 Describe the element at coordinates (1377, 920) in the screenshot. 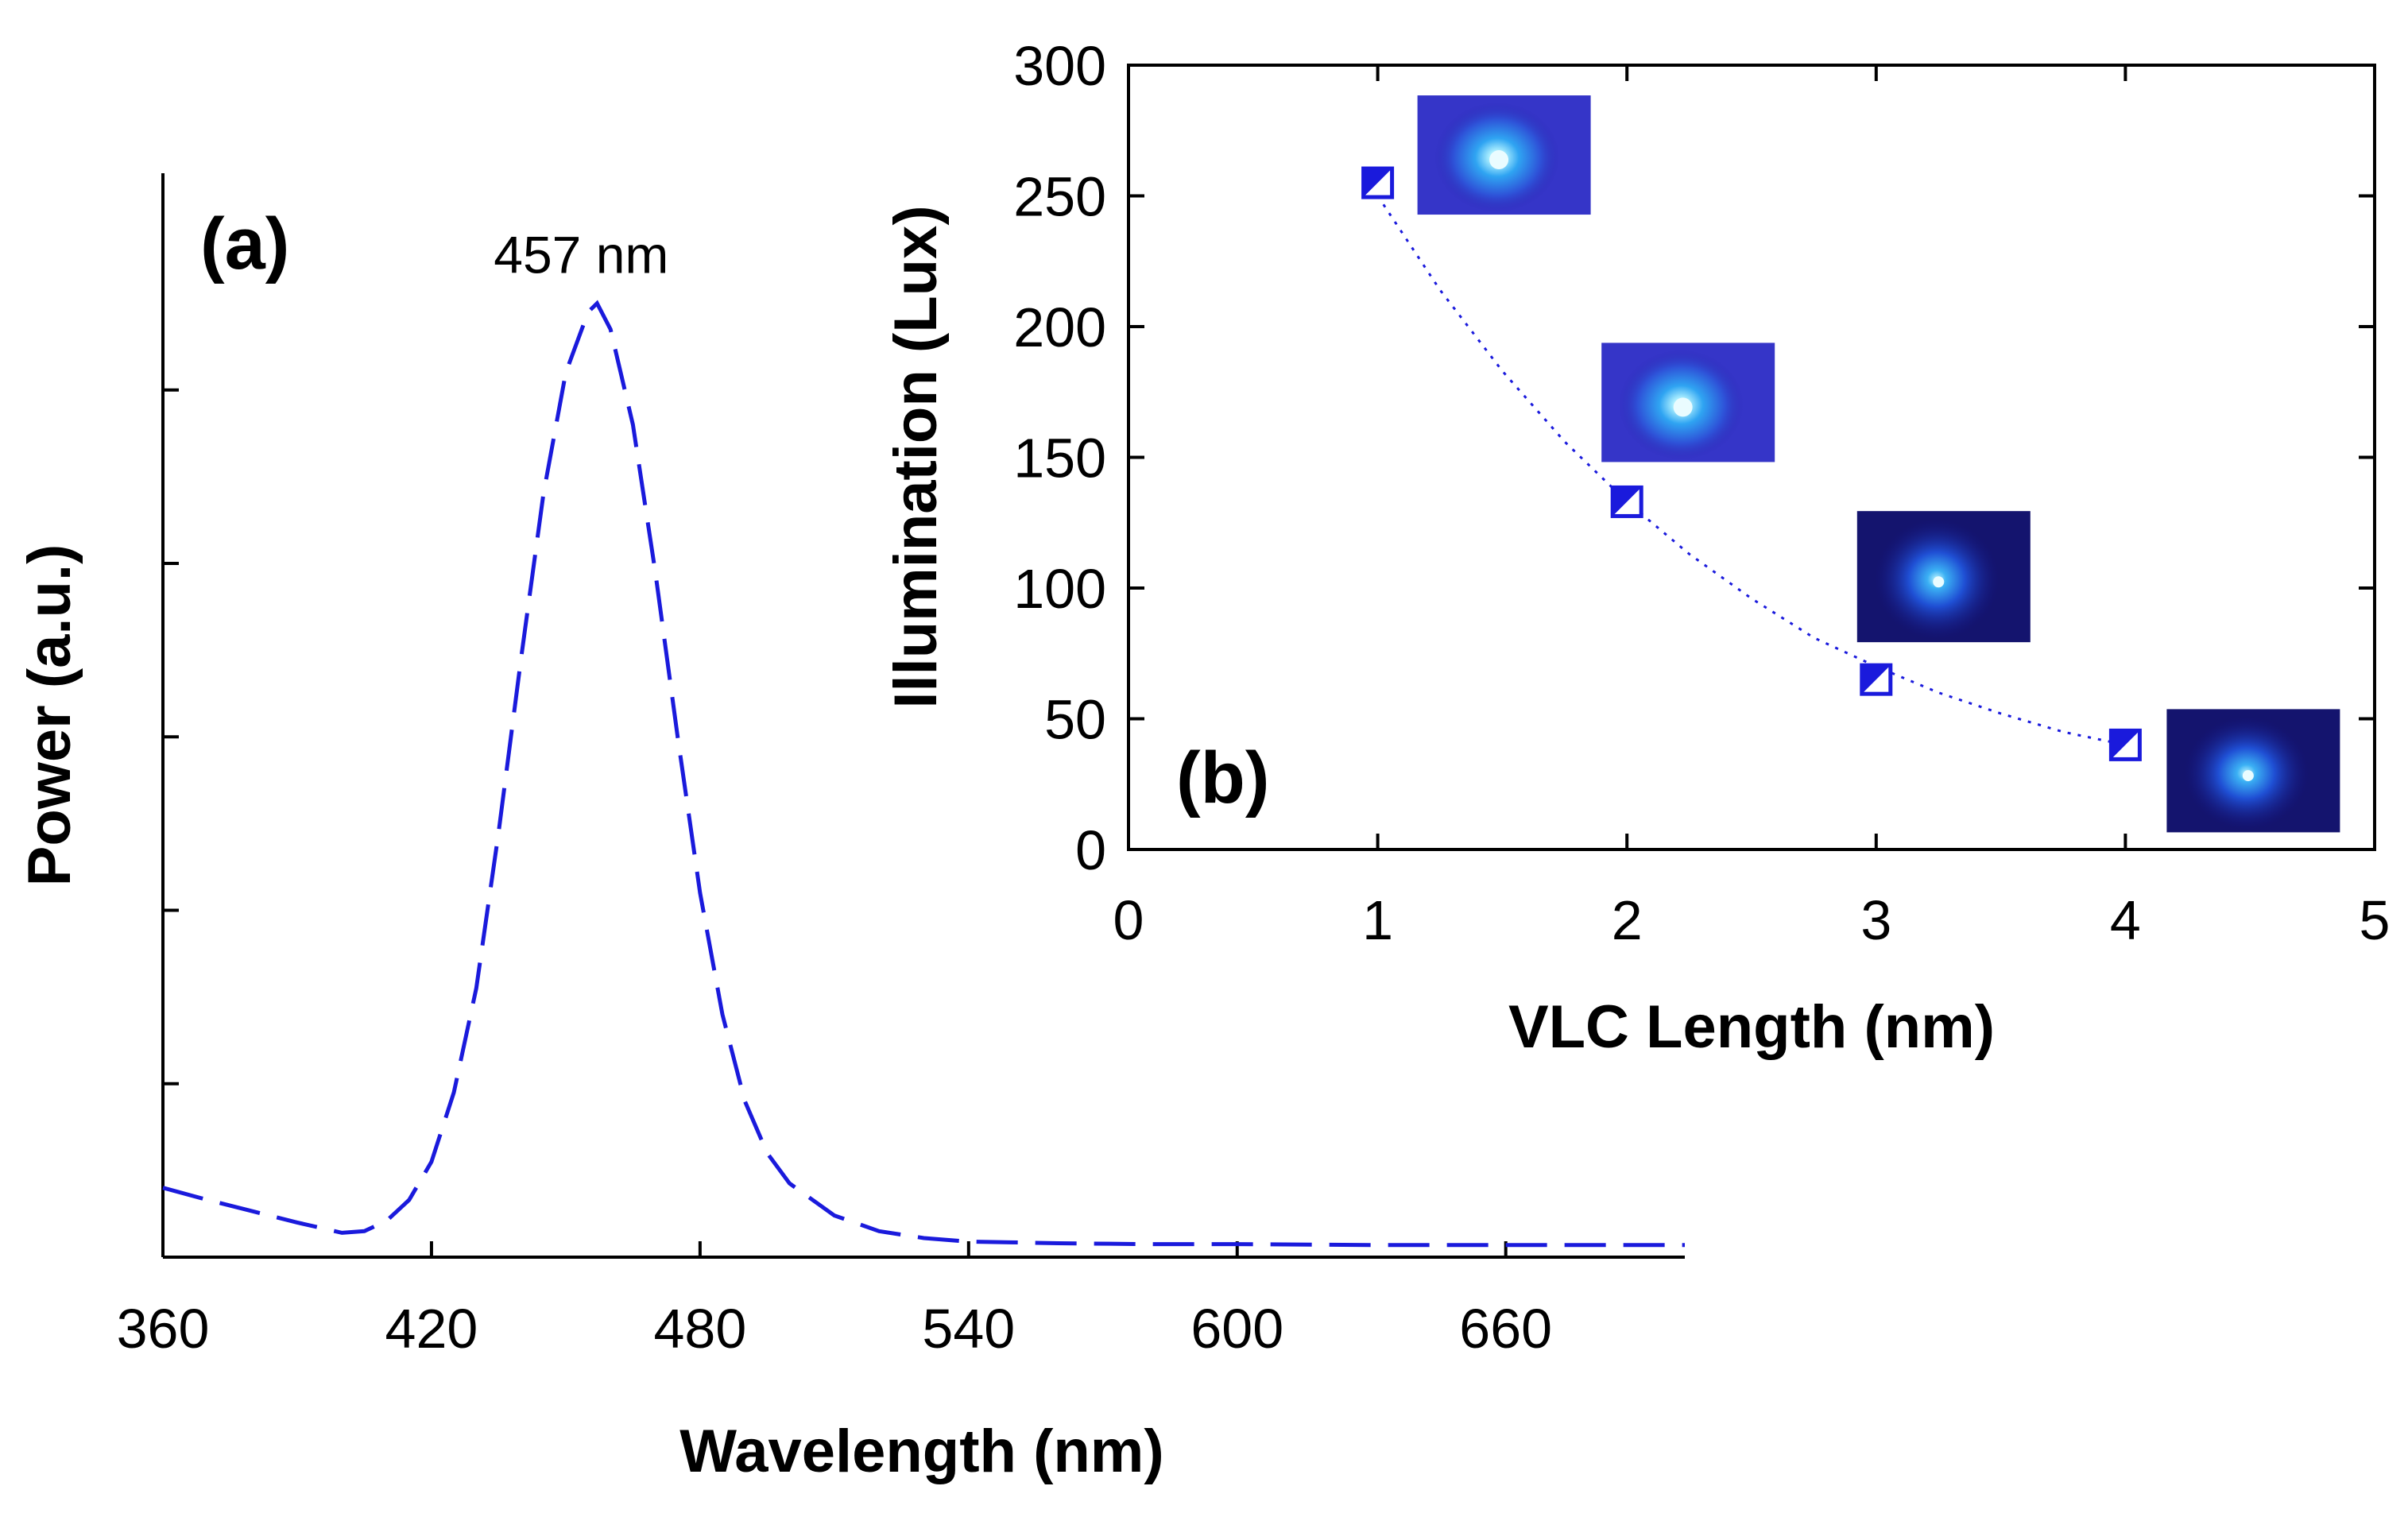

I see `panel-b-x-tick-label: 1` at that location.